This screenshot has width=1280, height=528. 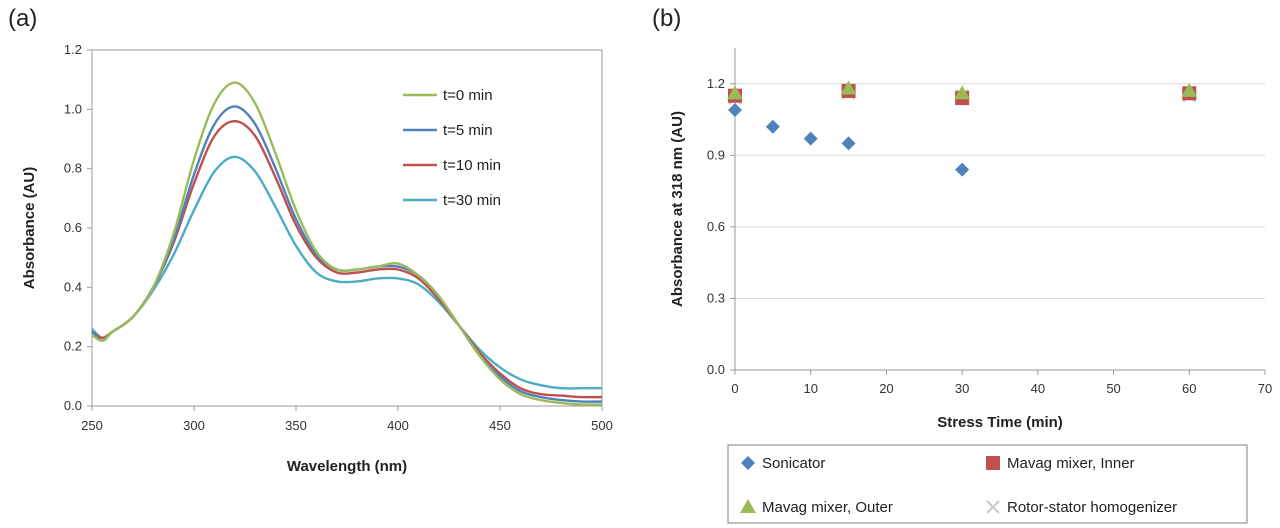 What do you see at coordinates (886, 388) in the screenshot?
I see `x-tick-label: 20` at bounding box center [886, 388].